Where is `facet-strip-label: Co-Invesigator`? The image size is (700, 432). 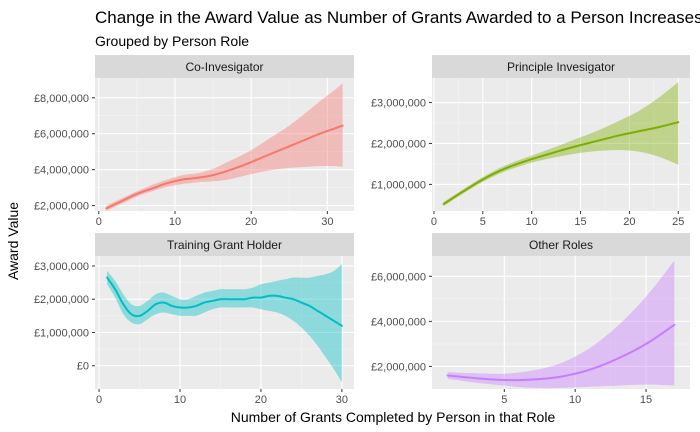 facet-strip-label: Co-Invesigator is located at coordinates (224, 67).